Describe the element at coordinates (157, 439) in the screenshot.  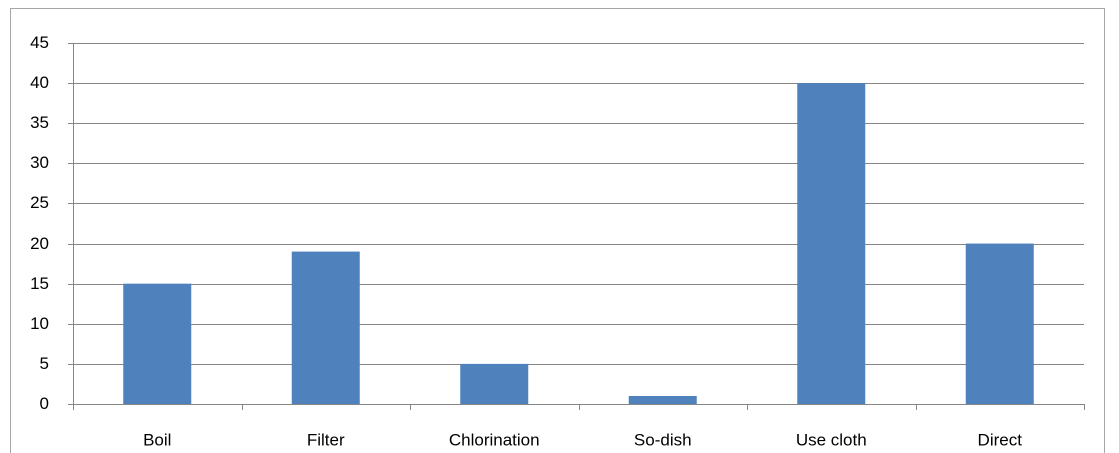
I see `x-tick-label: Boil` at that location.